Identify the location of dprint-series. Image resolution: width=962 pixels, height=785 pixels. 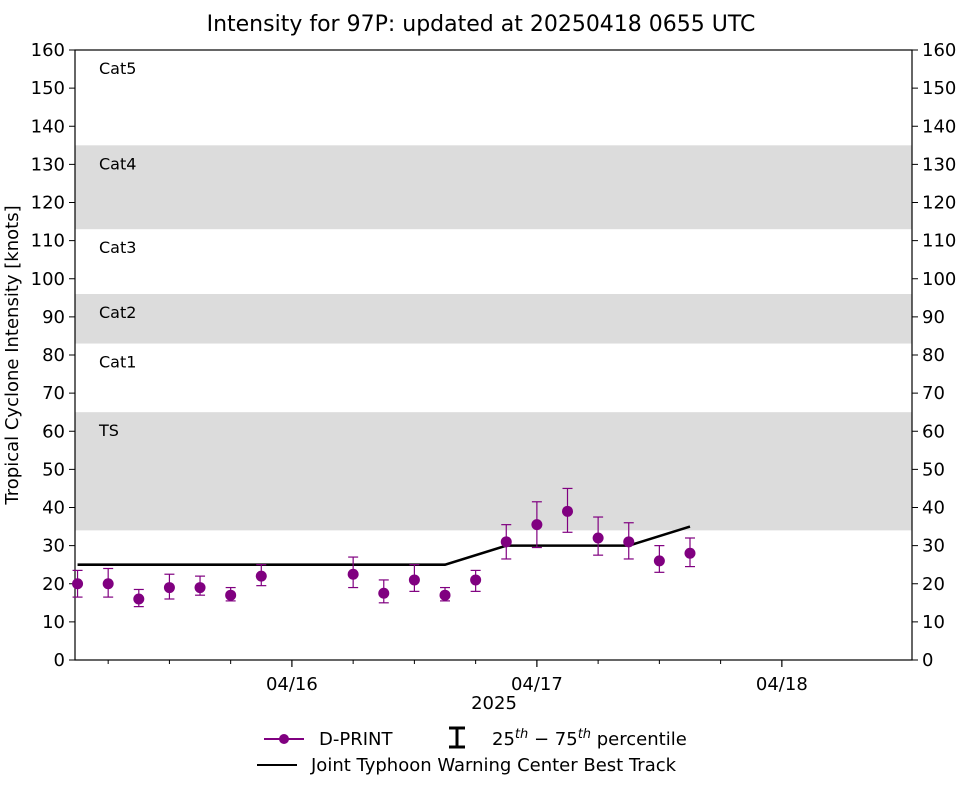
(384, 547).